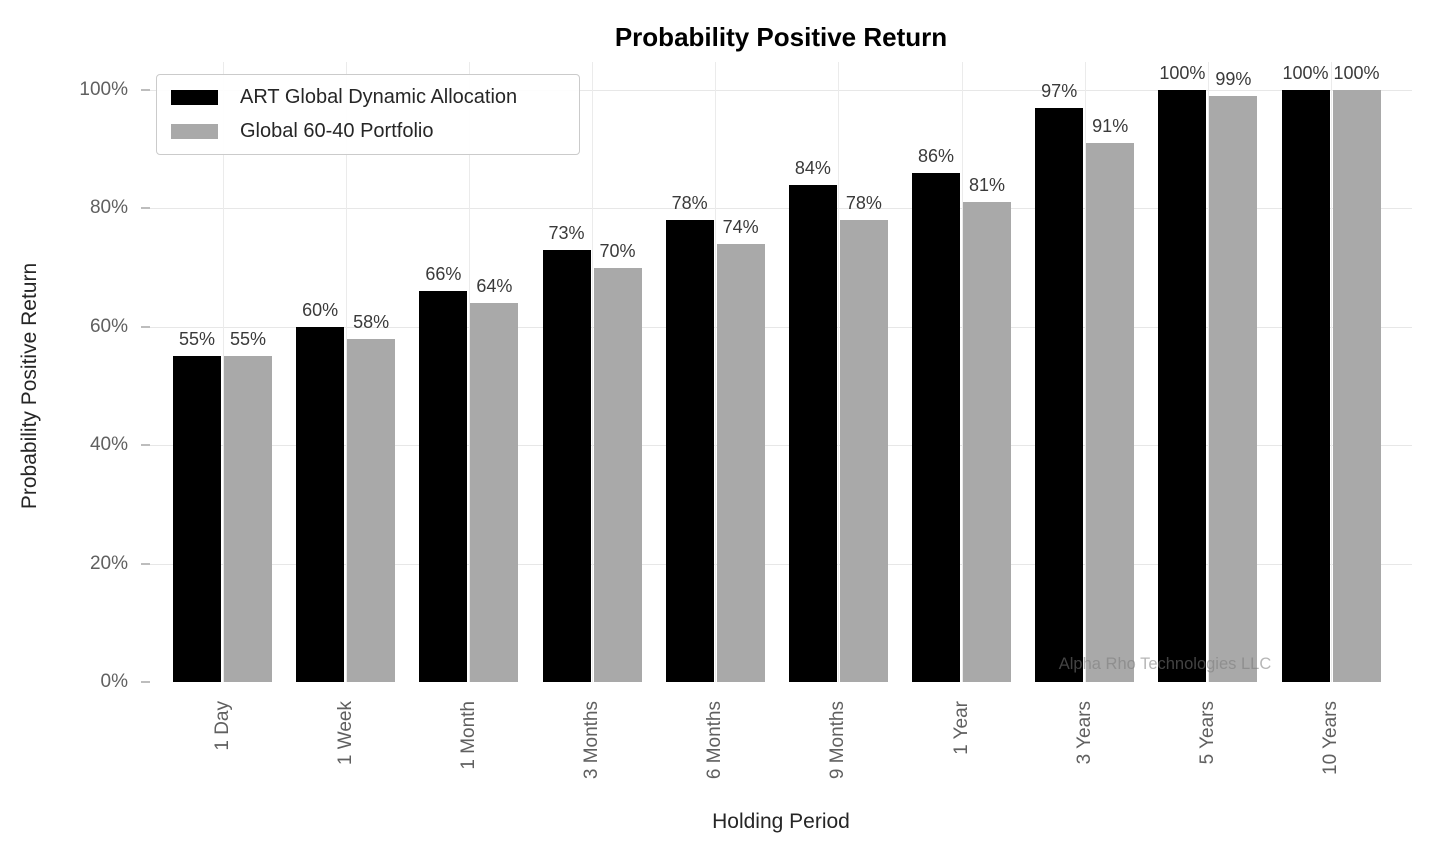 The image size is (1440, 864). What do you see at coordinates (371, 510) in the screenshot?
I see `bar-series1-1-week` at bounding box center [371, 510].